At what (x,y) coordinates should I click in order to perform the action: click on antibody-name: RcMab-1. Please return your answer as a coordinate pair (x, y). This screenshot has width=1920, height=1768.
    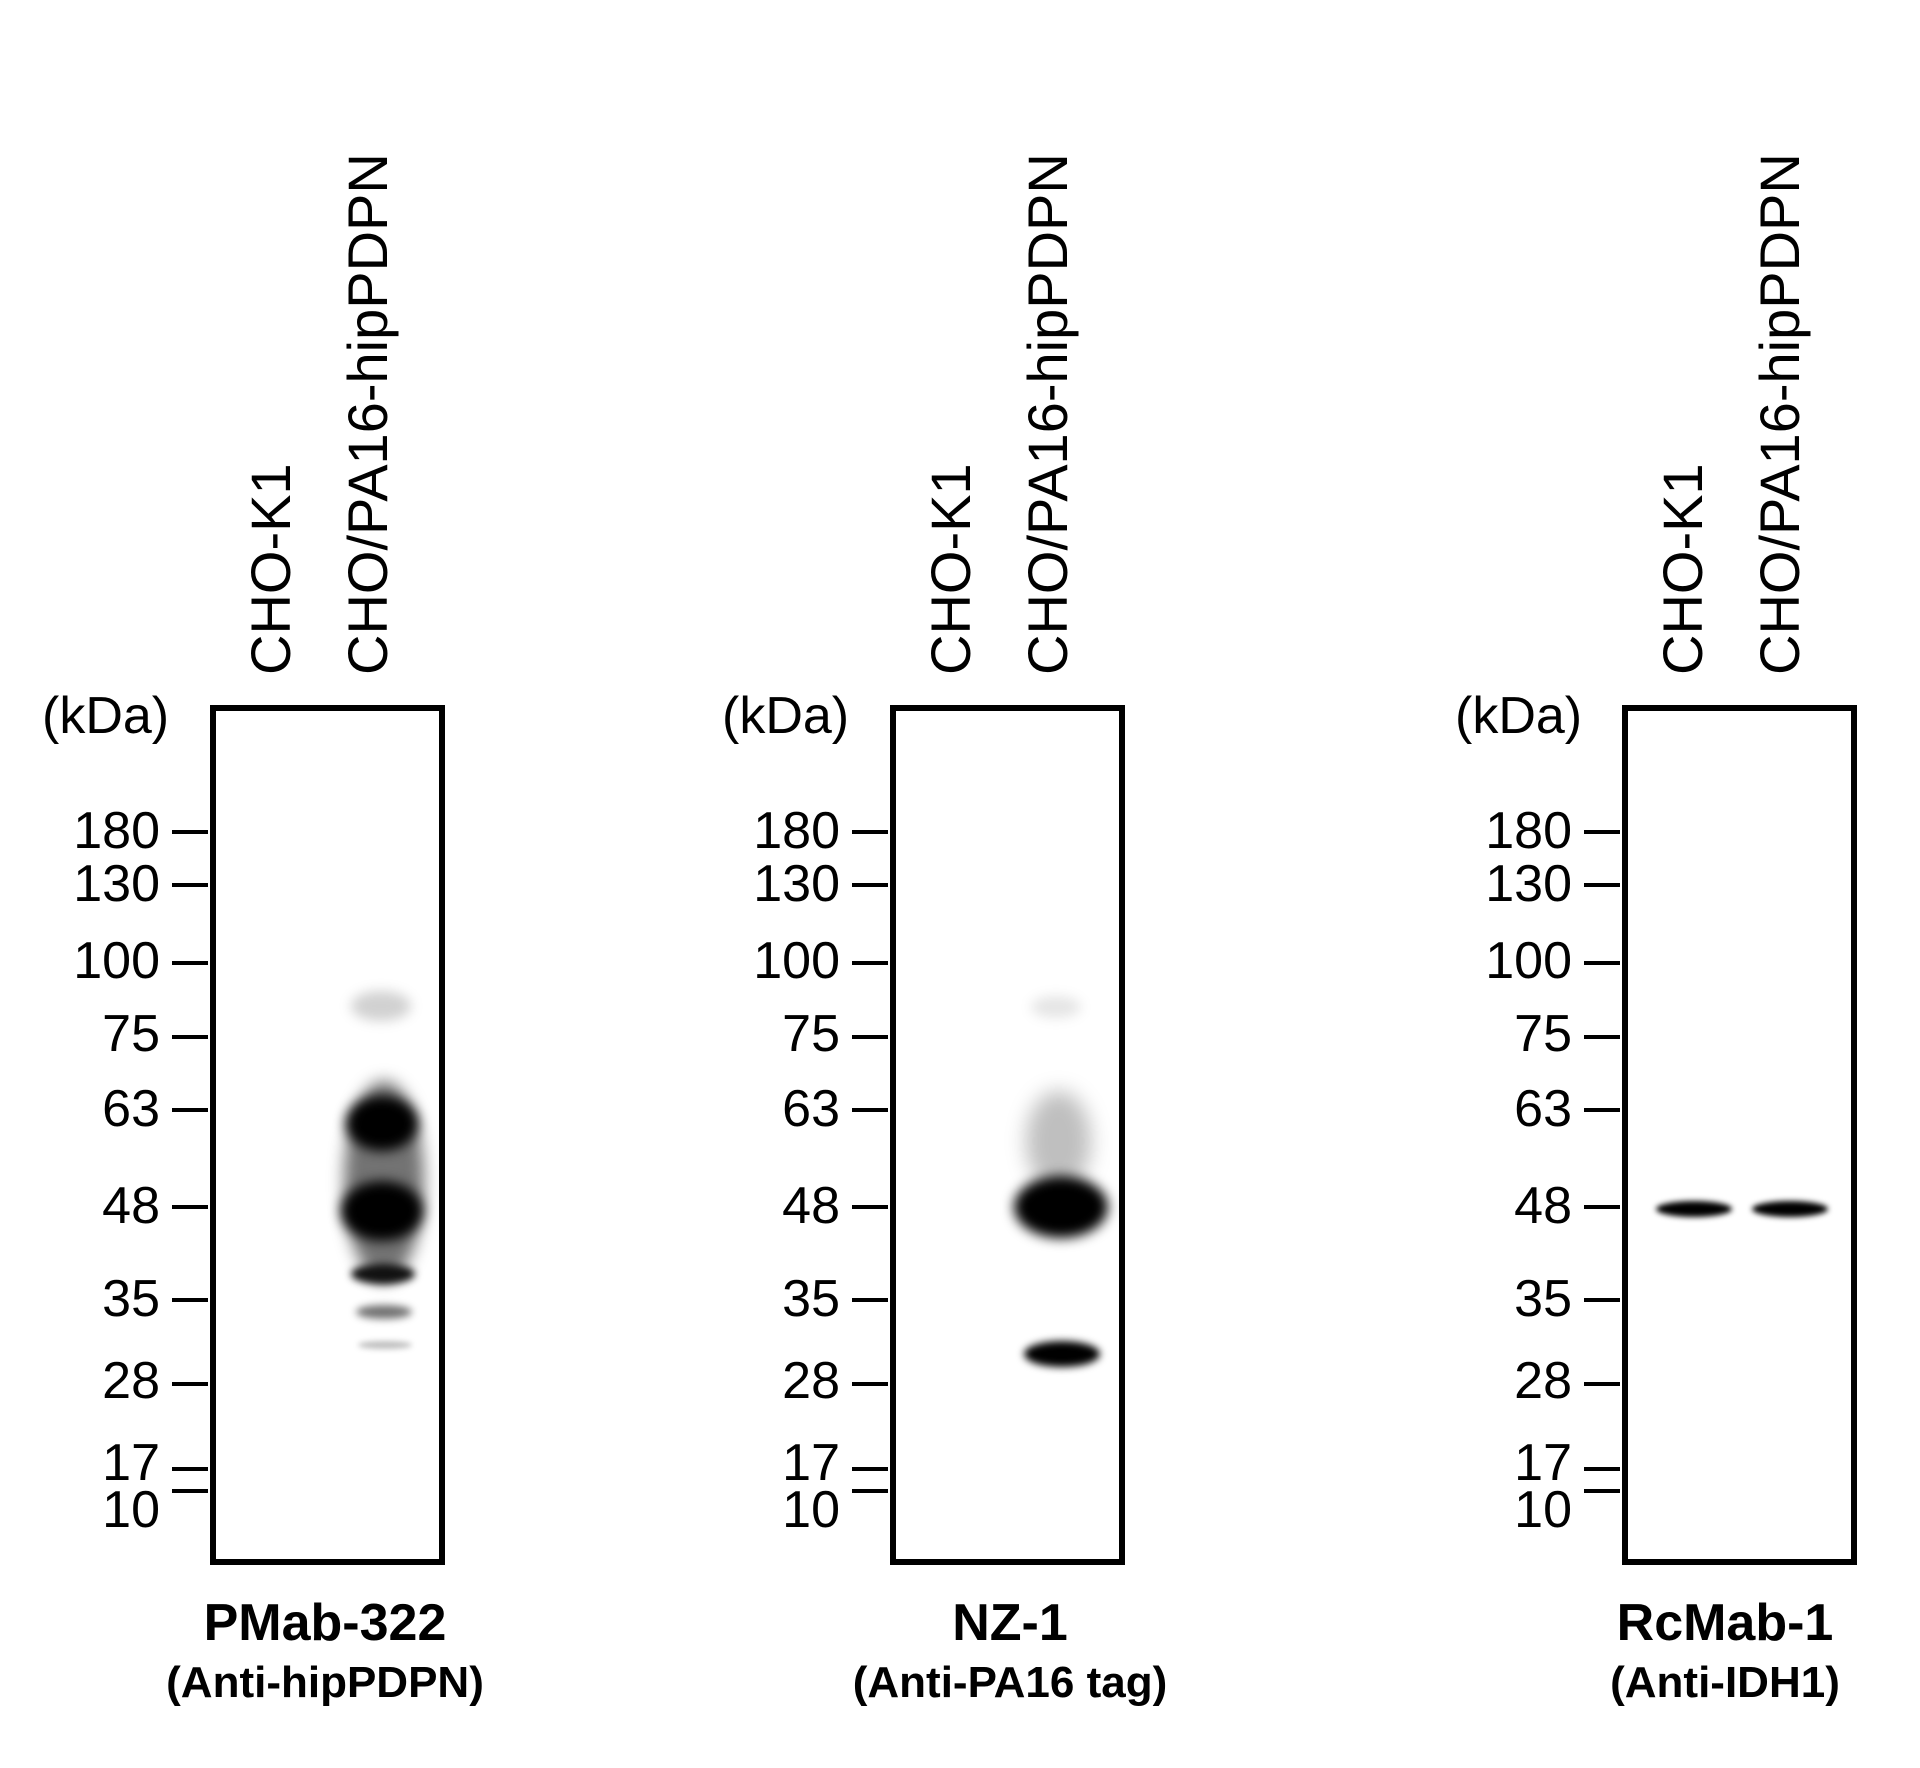
    Looking at the image, I should click on (1725, 1623).